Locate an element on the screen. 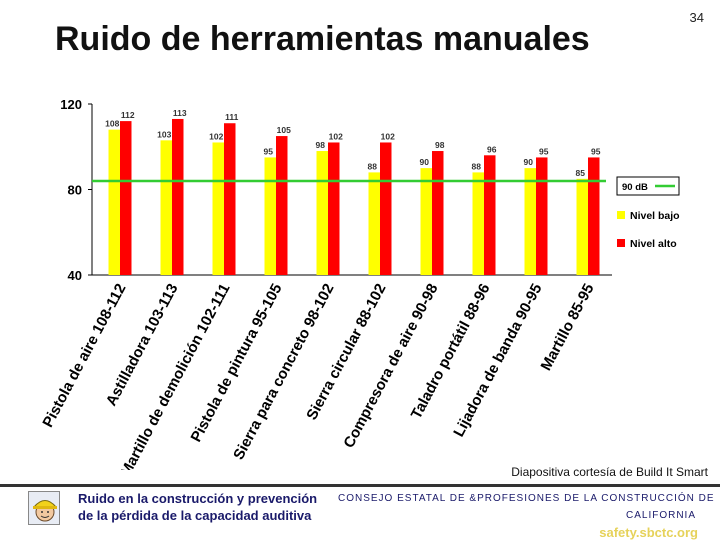  slide-title: Ruido de herramientas manuales is located at coordinates (322, 39).